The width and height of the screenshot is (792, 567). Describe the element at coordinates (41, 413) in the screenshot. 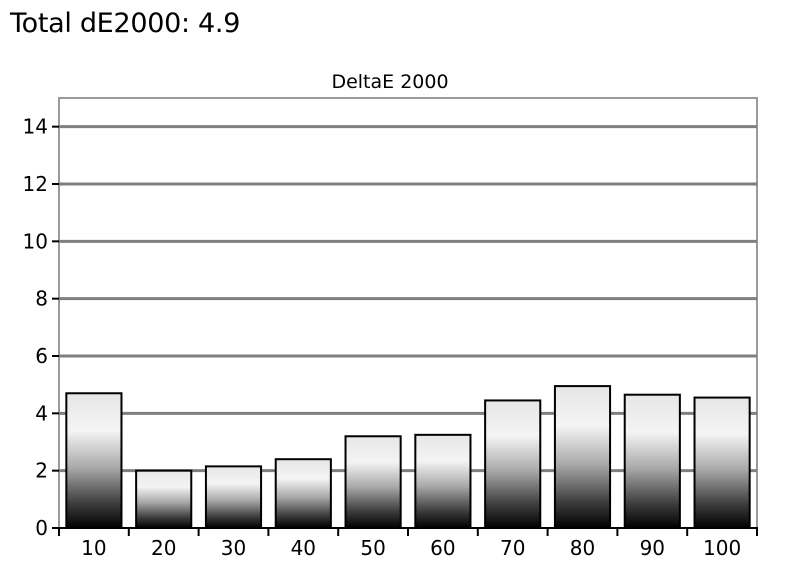

I see `y-tick-label: 4` at that location.